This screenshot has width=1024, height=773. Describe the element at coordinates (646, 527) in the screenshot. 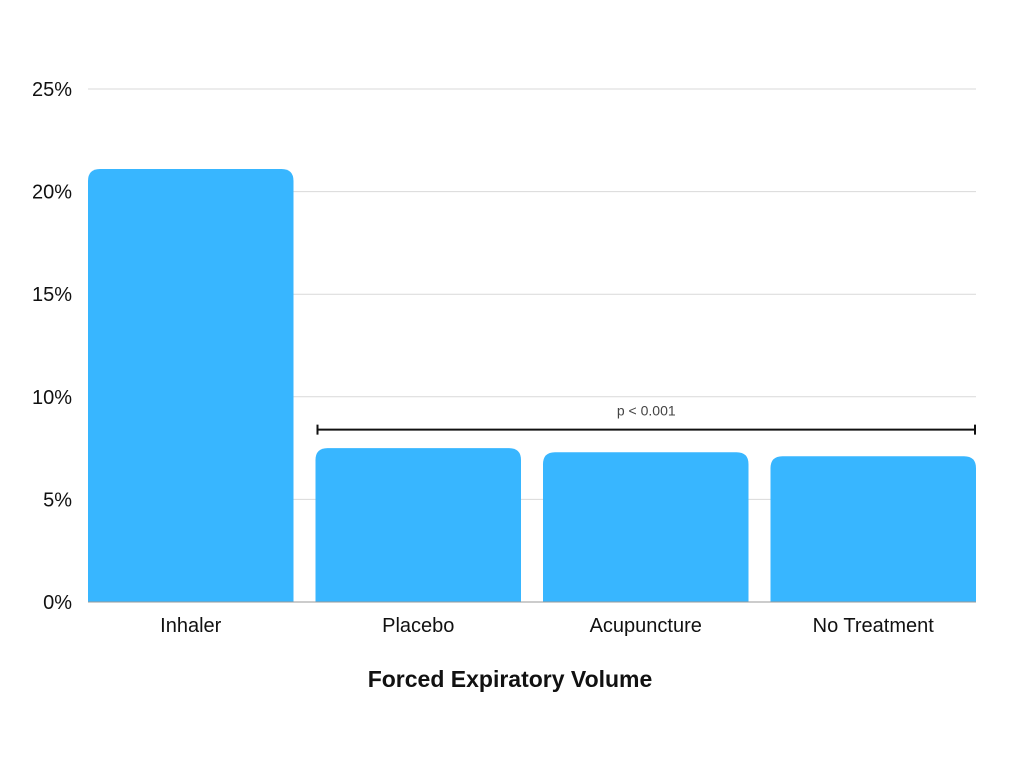

I see `bar-acupuncture` at that location.